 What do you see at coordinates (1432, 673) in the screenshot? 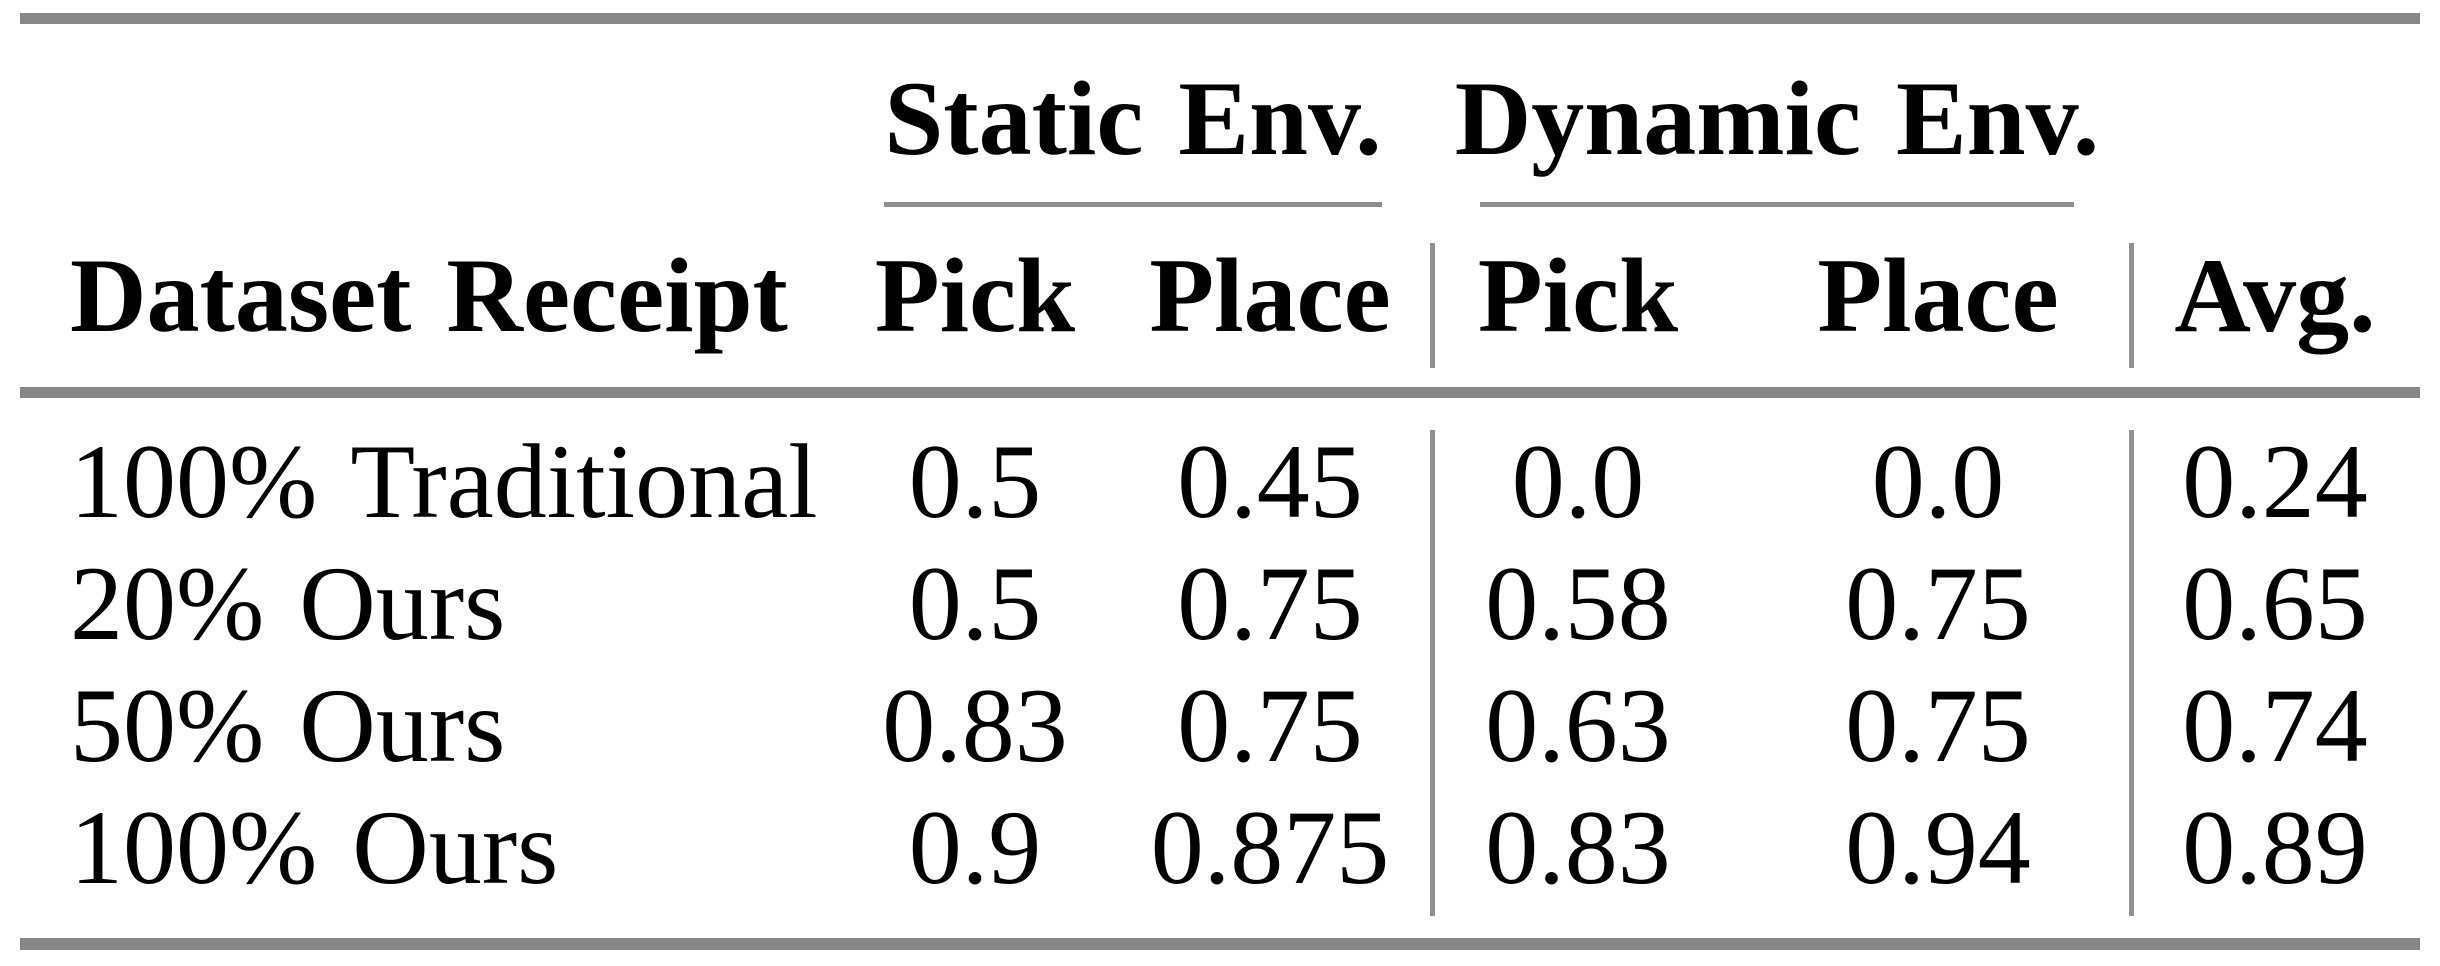
I see `vertical-rule-static-dynamic-body` at bounding box center [1432, 673].